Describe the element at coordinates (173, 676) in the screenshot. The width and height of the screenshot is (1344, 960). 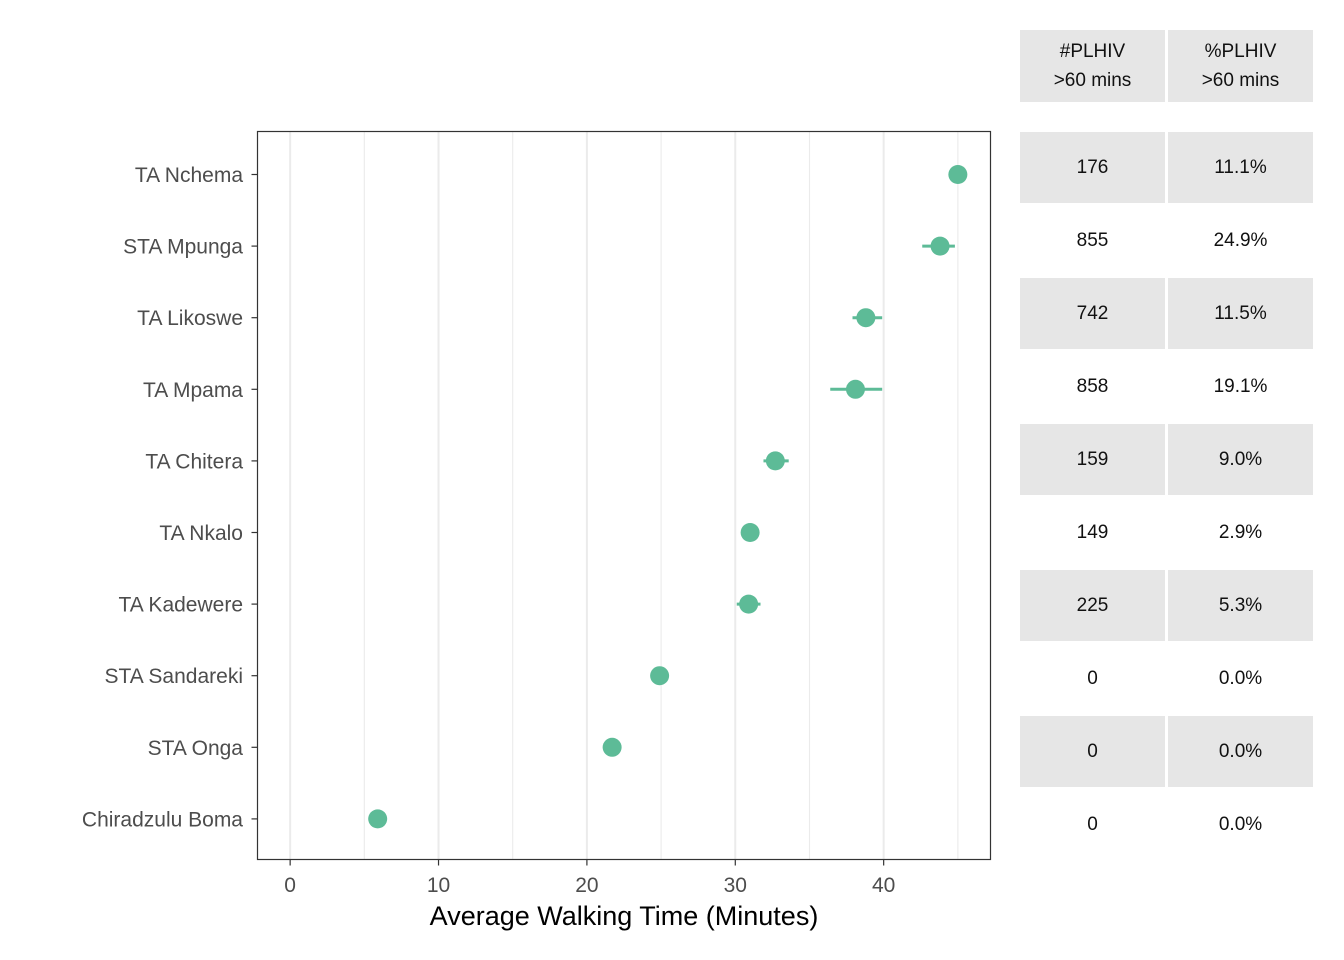
I see `y-tick-label: STA Sandareki` at that location.